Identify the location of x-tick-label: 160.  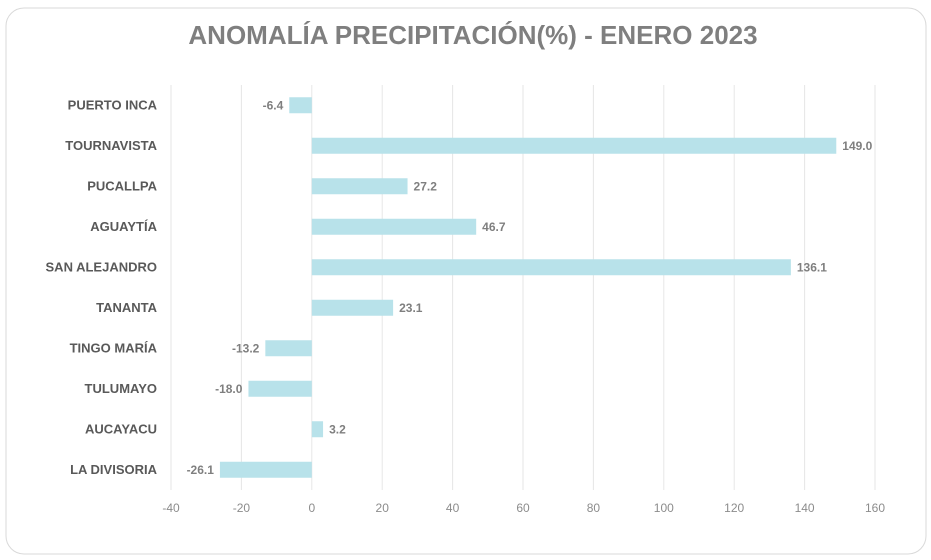
(875, 508).